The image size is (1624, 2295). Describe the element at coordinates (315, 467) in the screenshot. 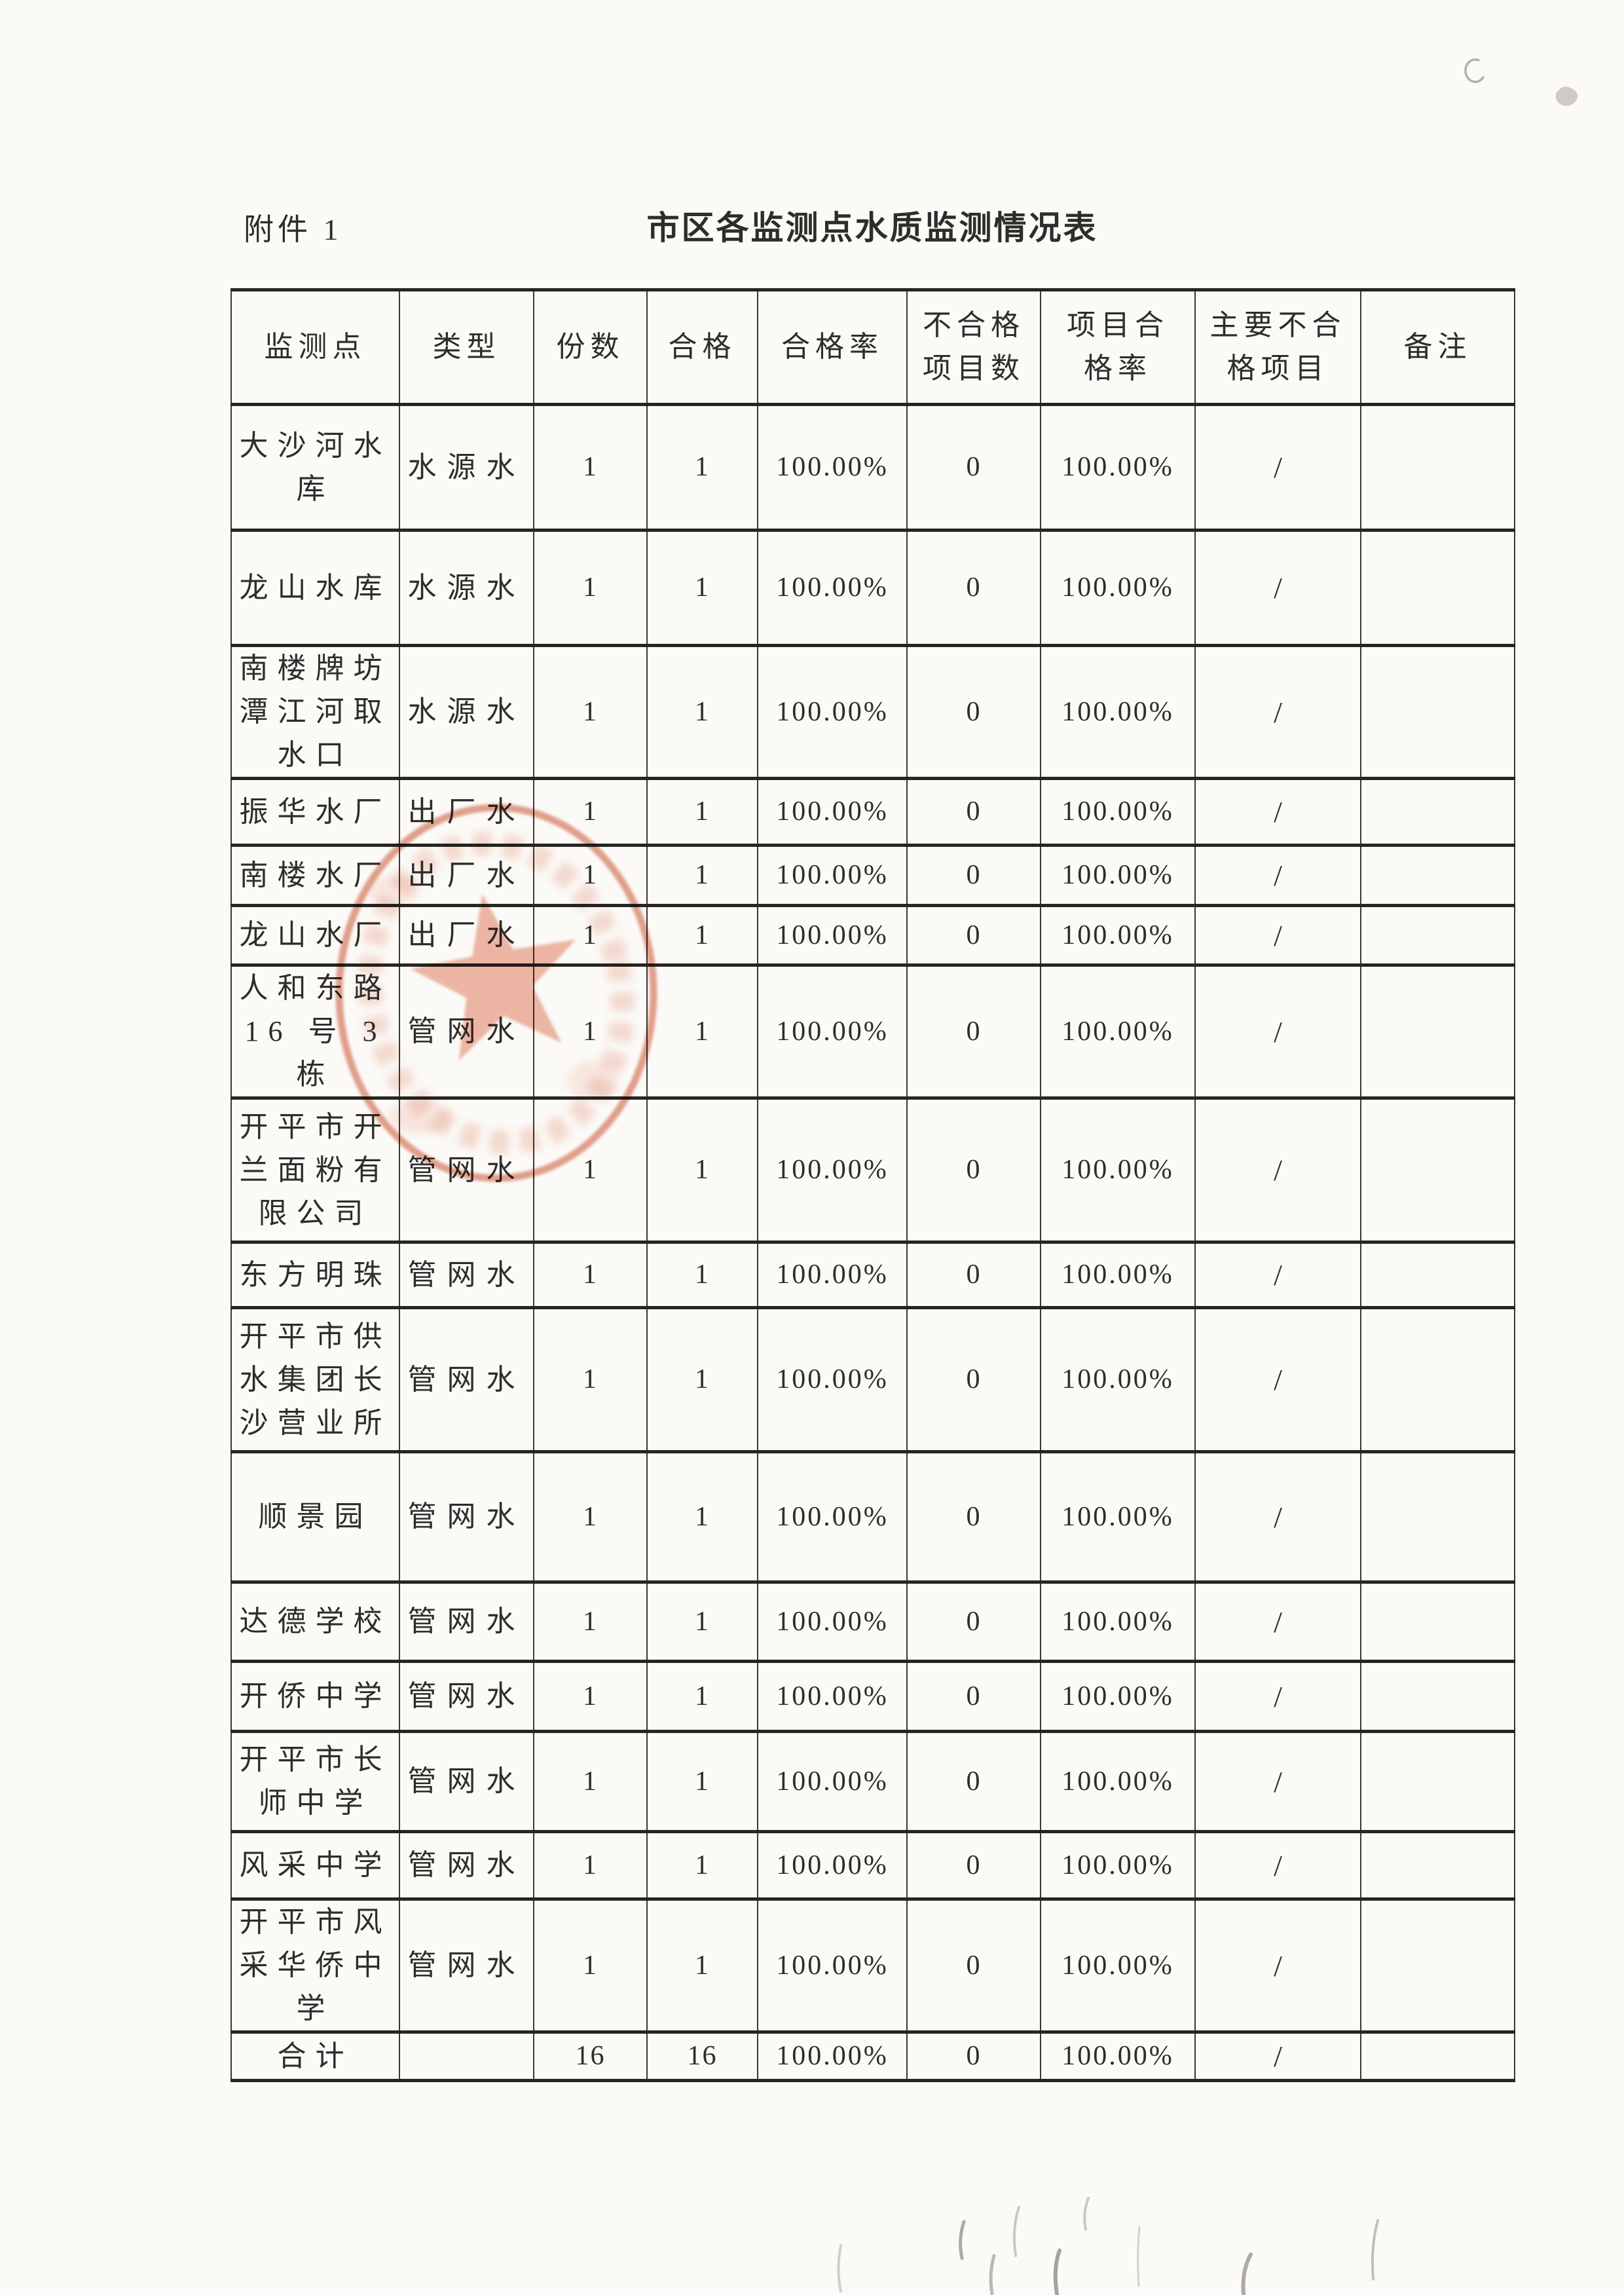

I see `cell-site: 大沙河水 库` at that location.